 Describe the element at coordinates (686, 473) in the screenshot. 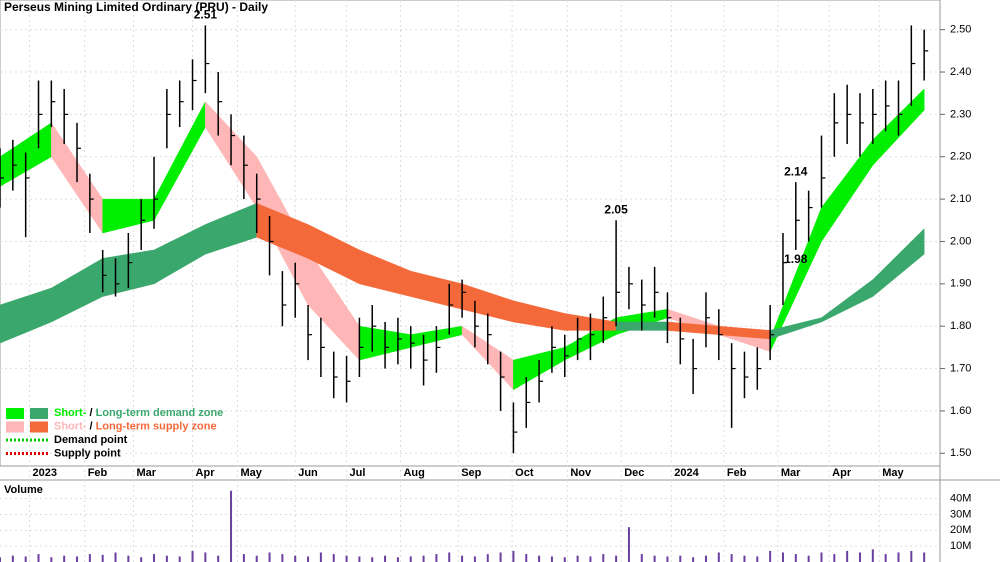

I see `x-tick-label: 2024` at that location.